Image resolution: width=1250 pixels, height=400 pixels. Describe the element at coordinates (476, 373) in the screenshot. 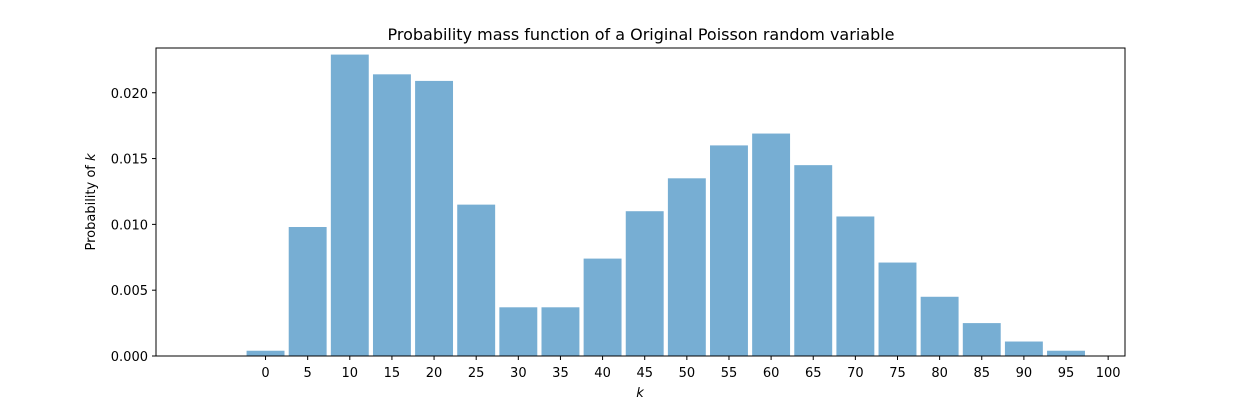

I see `x-tick-label-25: 25` at that location.